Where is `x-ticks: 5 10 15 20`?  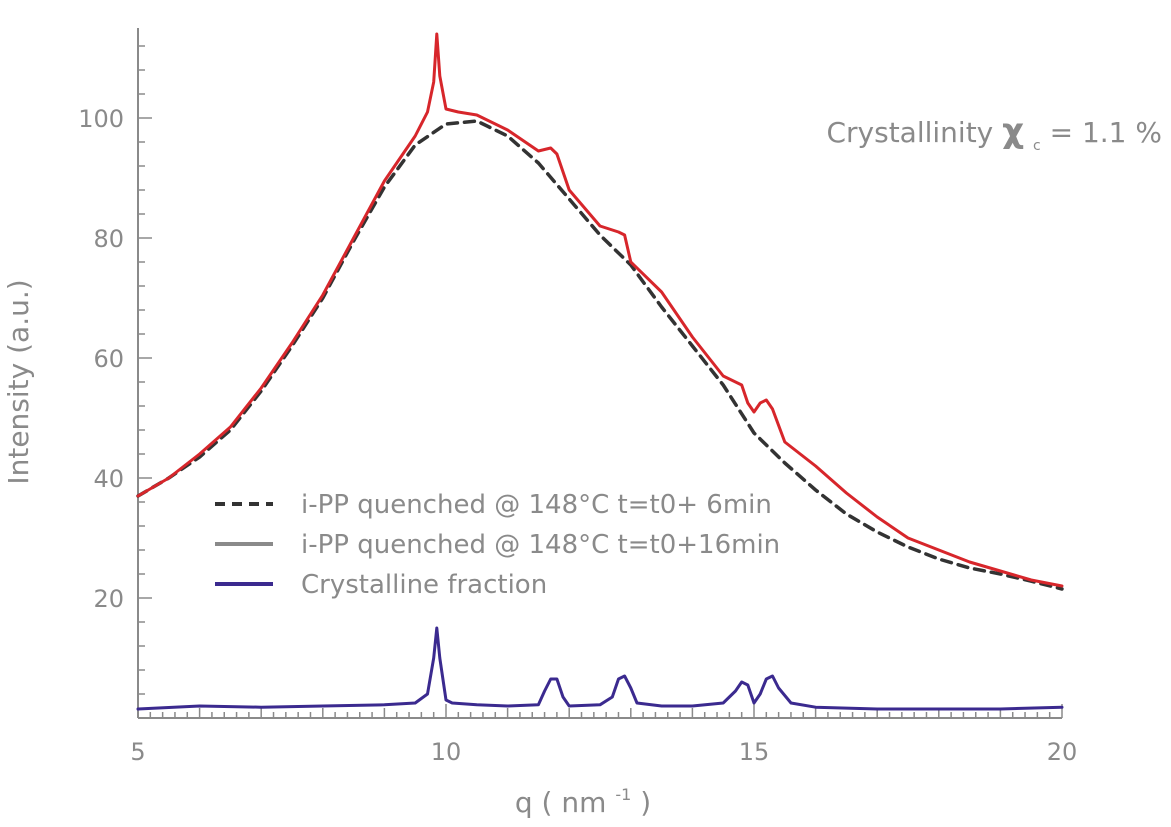
x-ticks: 5 10 15 20 is located at coordinates (603, 735).